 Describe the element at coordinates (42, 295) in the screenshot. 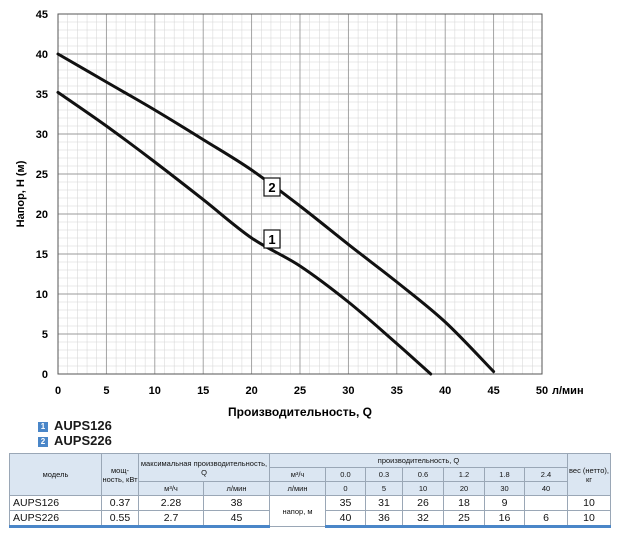

I see `y-tick-label: 10` at that location.